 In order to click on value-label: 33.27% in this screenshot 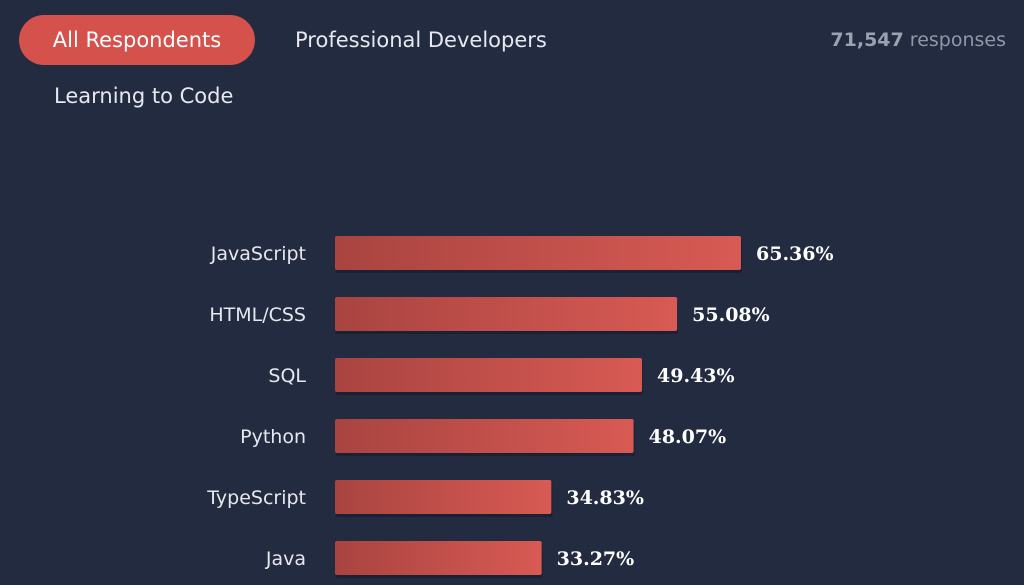, I will do `click(596, 559)`.